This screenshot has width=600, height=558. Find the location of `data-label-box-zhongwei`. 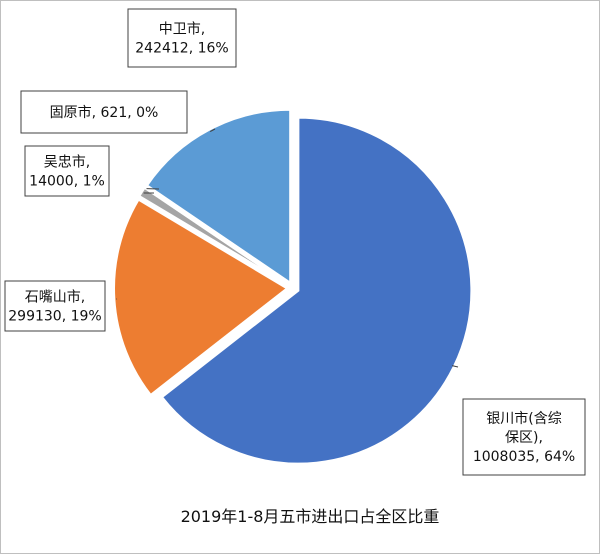

data-label-box-zhongwei is located at coordinates (182, 38).